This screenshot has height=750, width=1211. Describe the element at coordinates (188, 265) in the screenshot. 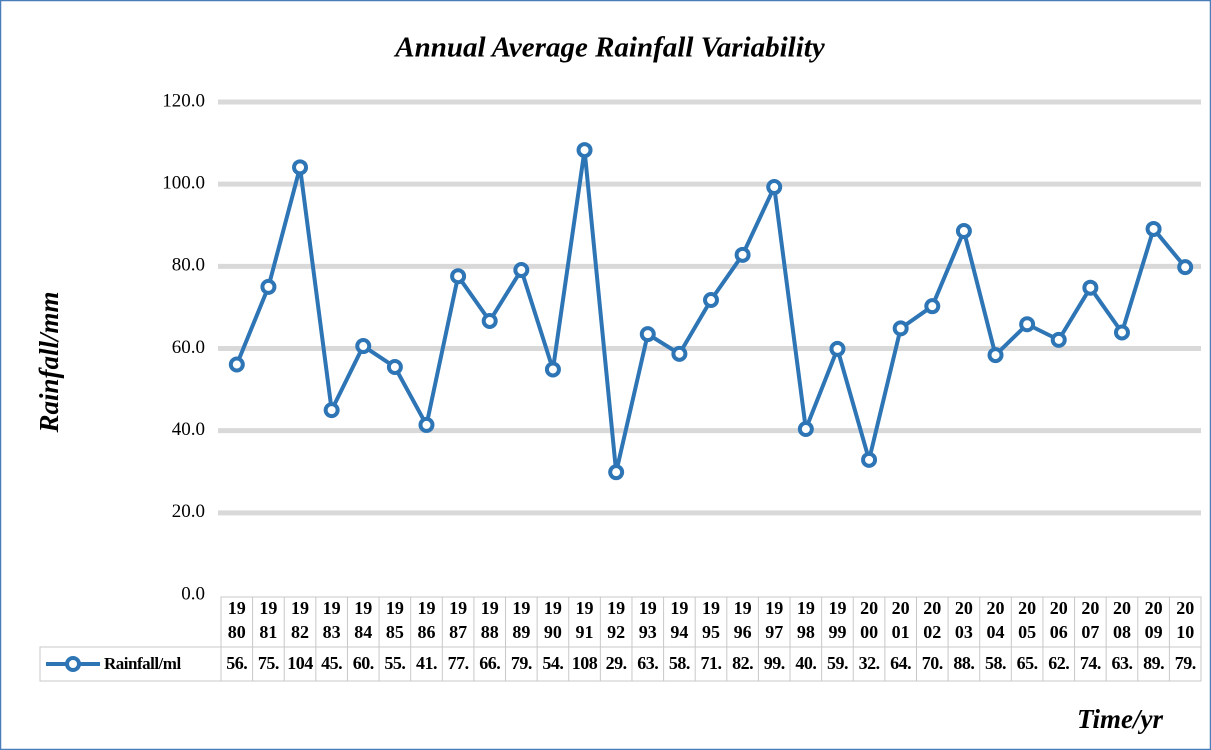

I see `y-tick-label: 80.0` at that location.